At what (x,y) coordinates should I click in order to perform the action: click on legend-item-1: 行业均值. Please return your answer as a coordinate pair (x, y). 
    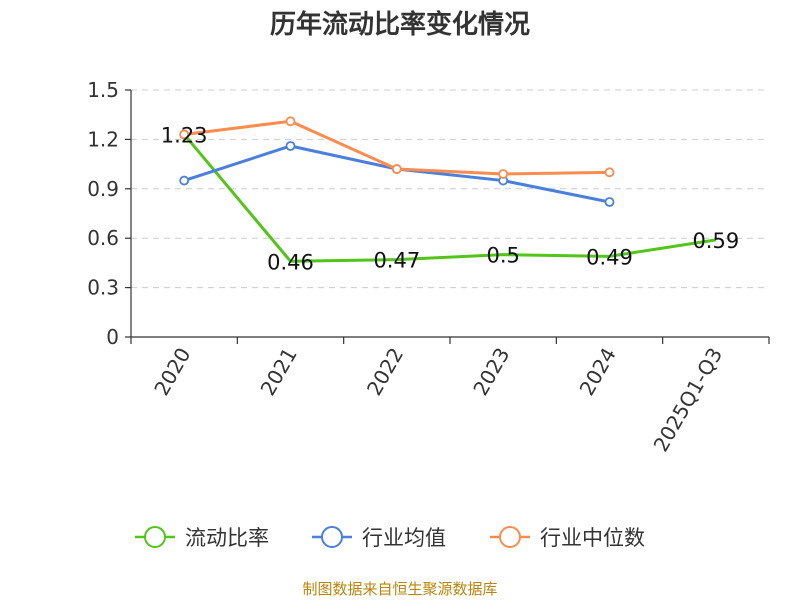
    Looking at the image, I should click on (379, 538).